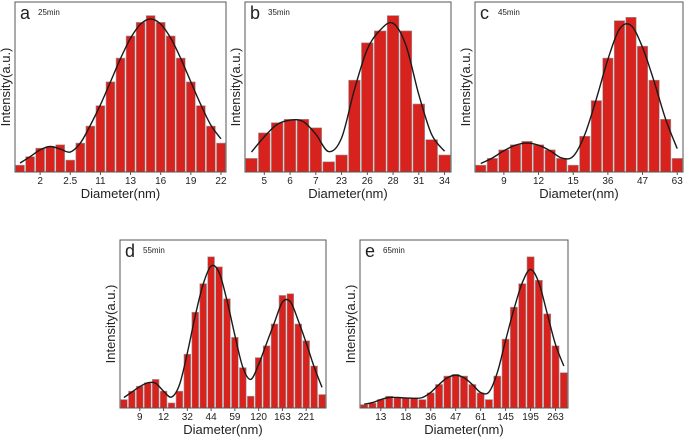 The width and height of the screenshot is (685, 439). Describe the element at coordinates (643, 181) in the screenshot. I see `x-tick-label: 47` at that location.